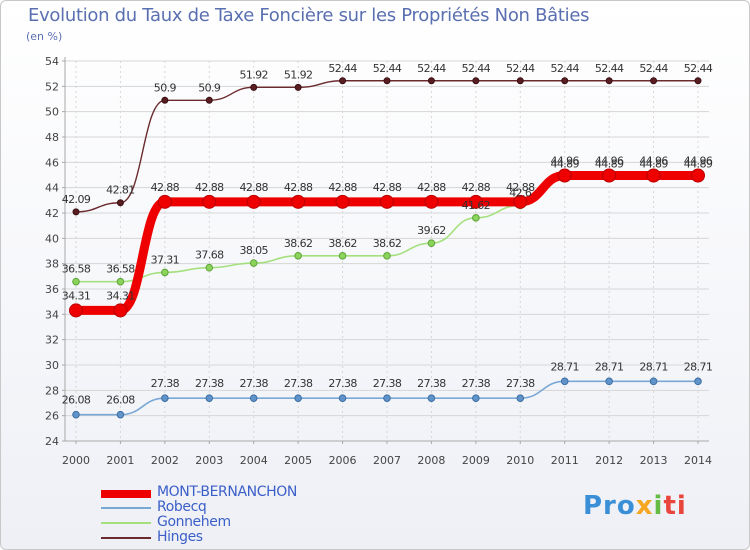 The height and width of the screenshot is (550, 750). What do you see at coordinates (520, 192) in the screenshot?
I see `data-label-gonnehem: 42.6` at bounding box center [520, 192].